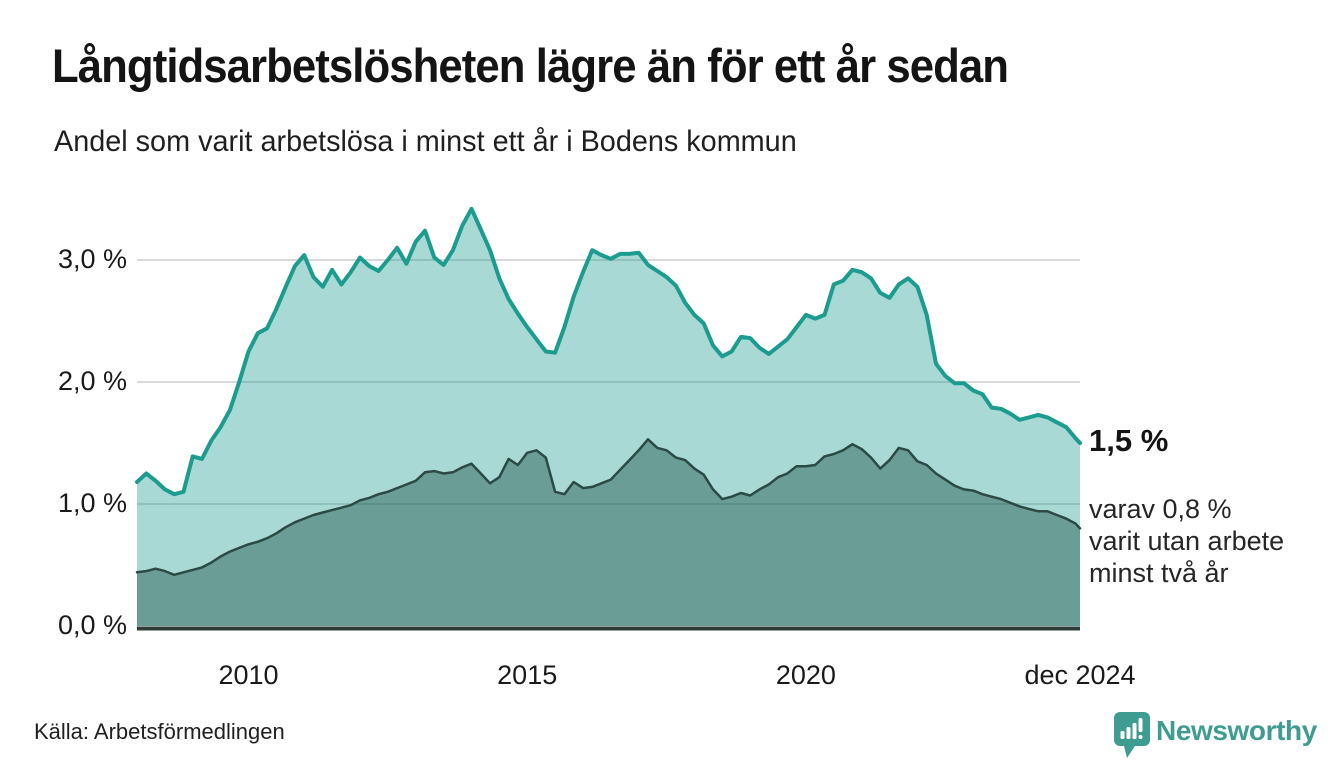 This screenshot has height=780, width=1340. Describe the element at coordinates (92, 259) in the screenshot. I see `y-tick-label: 3,0 %` at that location.